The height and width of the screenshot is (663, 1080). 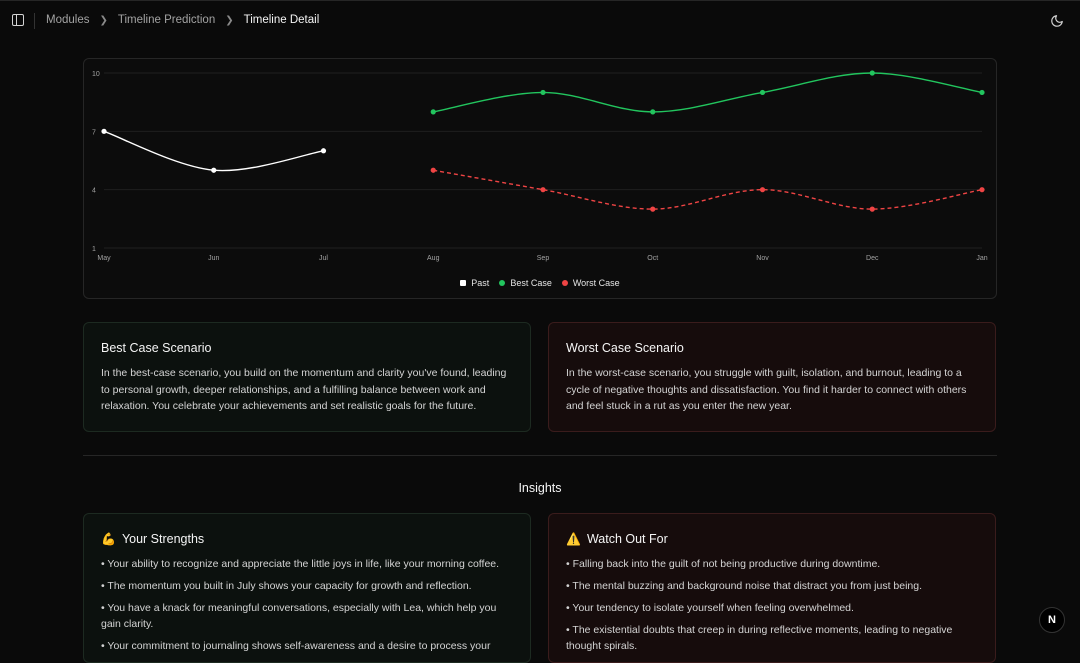 I want to click on x-tick-label: May, so click(x=104, y=258).